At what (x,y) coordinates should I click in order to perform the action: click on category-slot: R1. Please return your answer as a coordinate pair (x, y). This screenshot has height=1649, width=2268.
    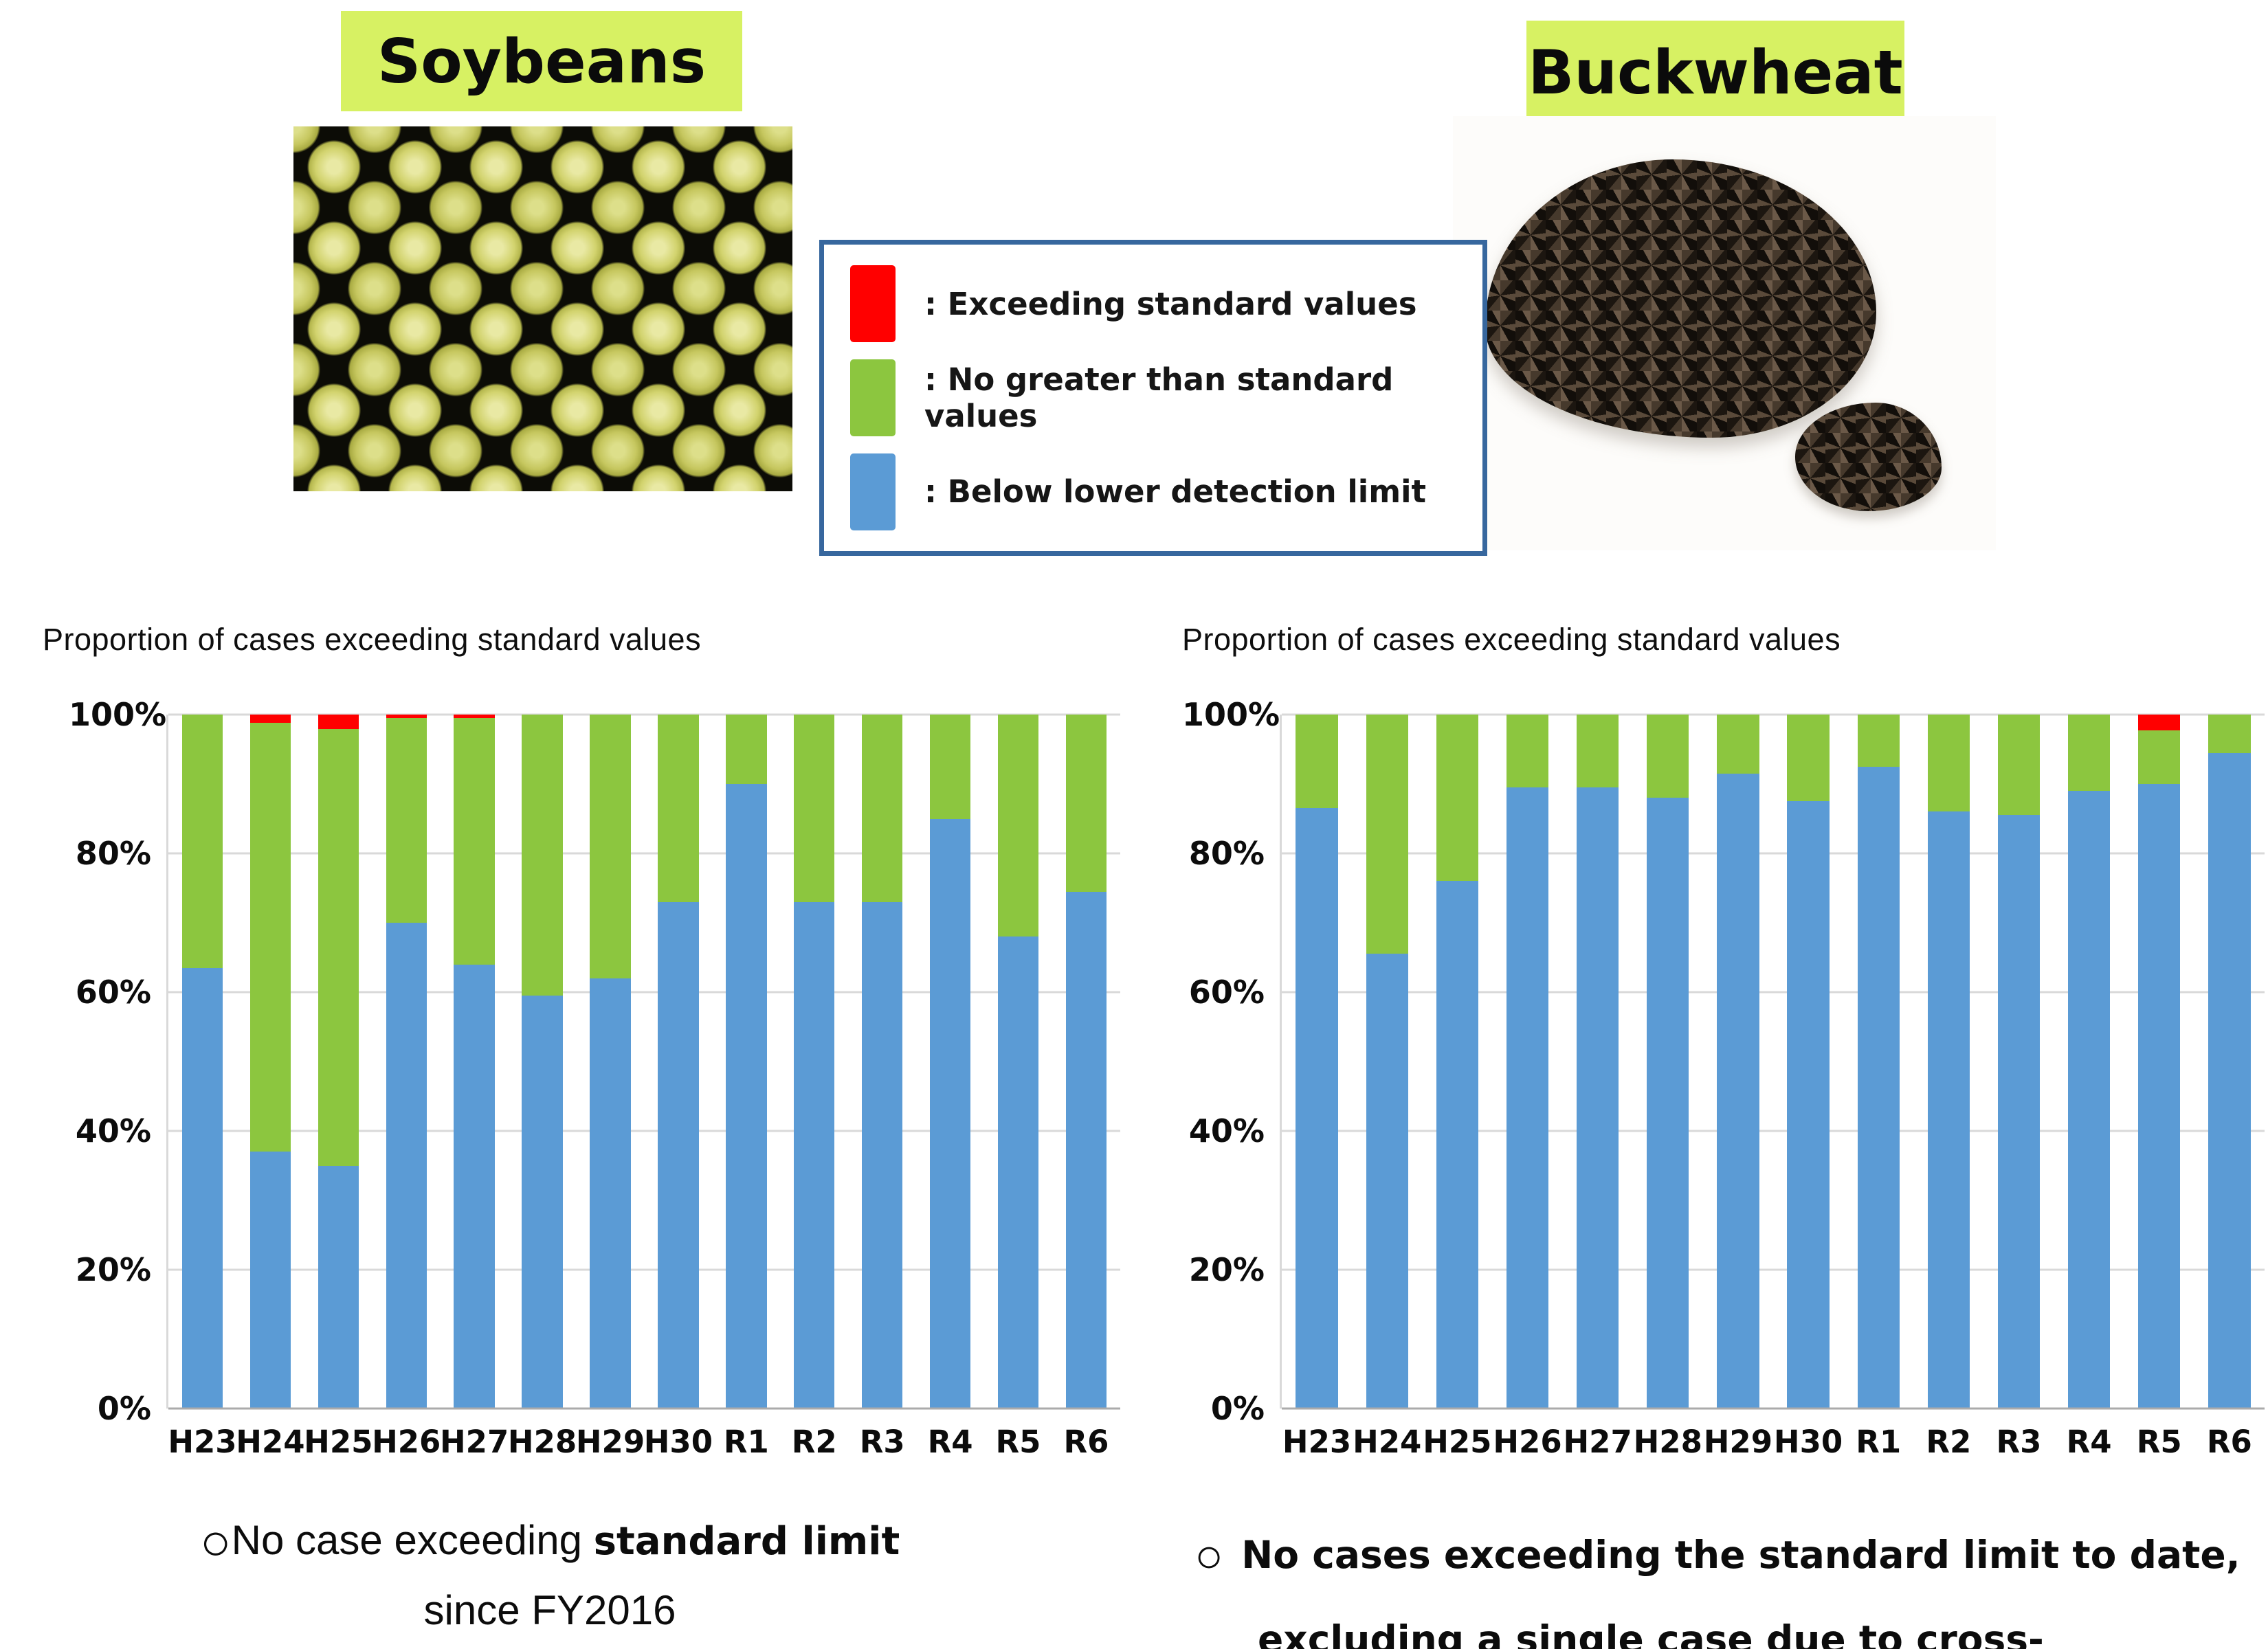
    Looking at the image, I should click on (1878, 1087).